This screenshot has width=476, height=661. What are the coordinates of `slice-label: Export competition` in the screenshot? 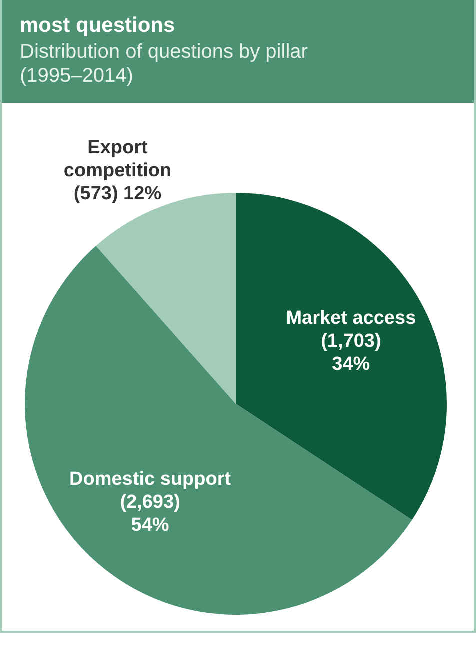 It's located at (118, 159).